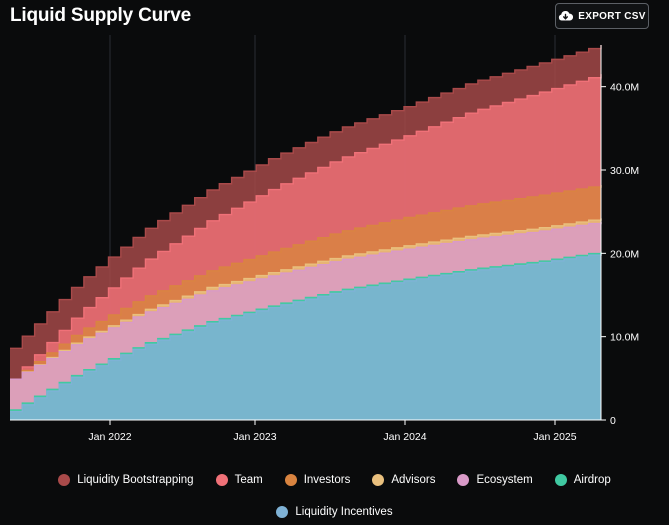  What do you see at coordinates (327, 480) in the screenshot?
I see `legend-label: Investors` at bounding box center [327, 480].